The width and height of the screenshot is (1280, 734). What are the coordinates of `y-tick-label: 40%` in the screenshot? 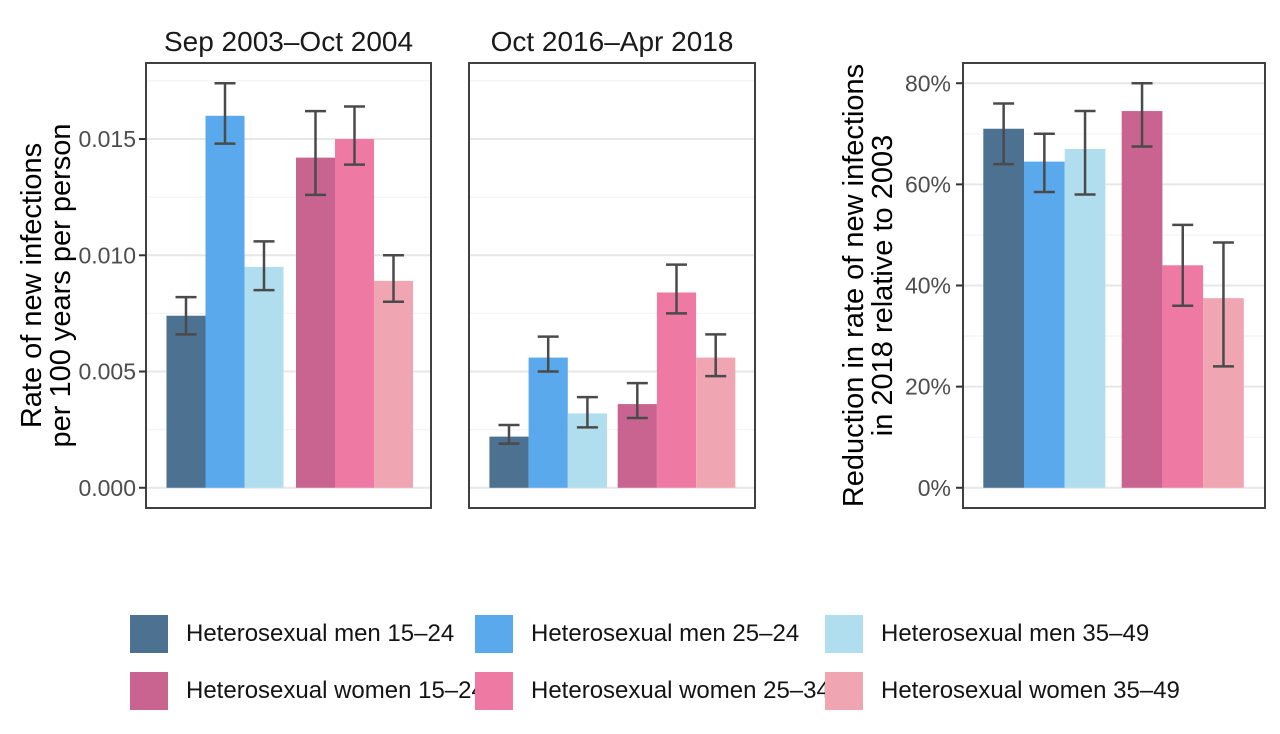 It's located at (928, 286).